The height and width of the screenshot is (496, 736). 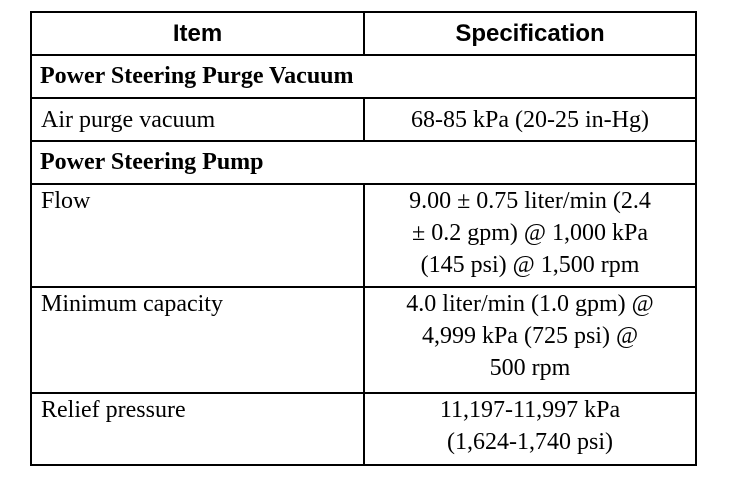 I want to click on section-title-purge-vacuum: Power Steering Purge Vacuum, so click(x=363, y=76).